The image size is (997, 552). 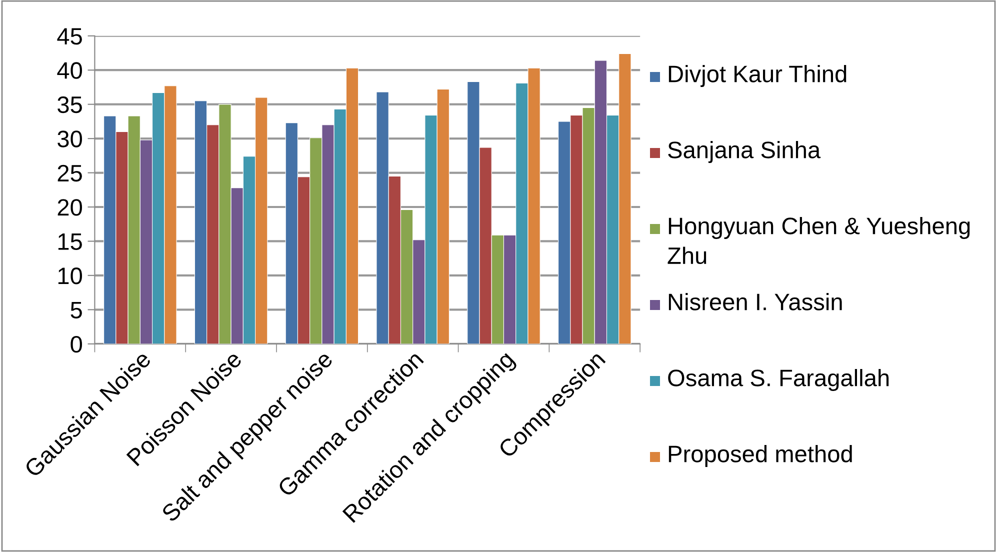 What do you see at coordinates (757, 76) in the screenshot?
I see `legend-label: Divjot Kaur Thind` at bounding box center [757, 76].